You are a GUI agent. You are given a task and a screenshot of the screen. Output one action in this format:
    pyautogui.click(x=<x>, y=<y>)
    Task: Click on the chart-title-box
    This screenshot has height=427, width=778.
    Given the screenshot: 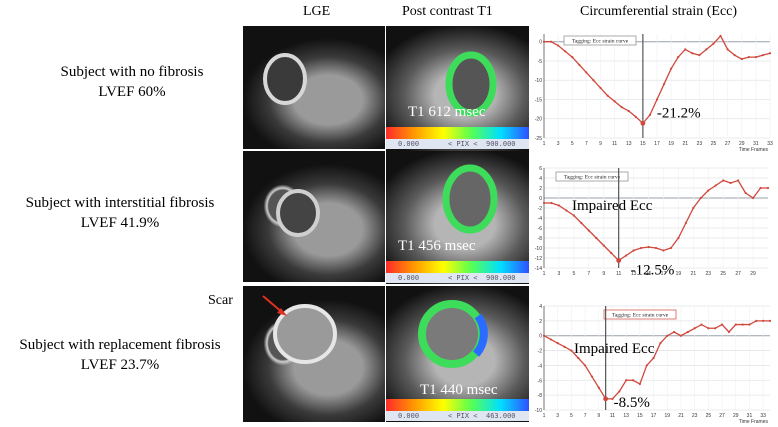 What is the action you would take?
    pyautogui.click(x=640, y=314)
    